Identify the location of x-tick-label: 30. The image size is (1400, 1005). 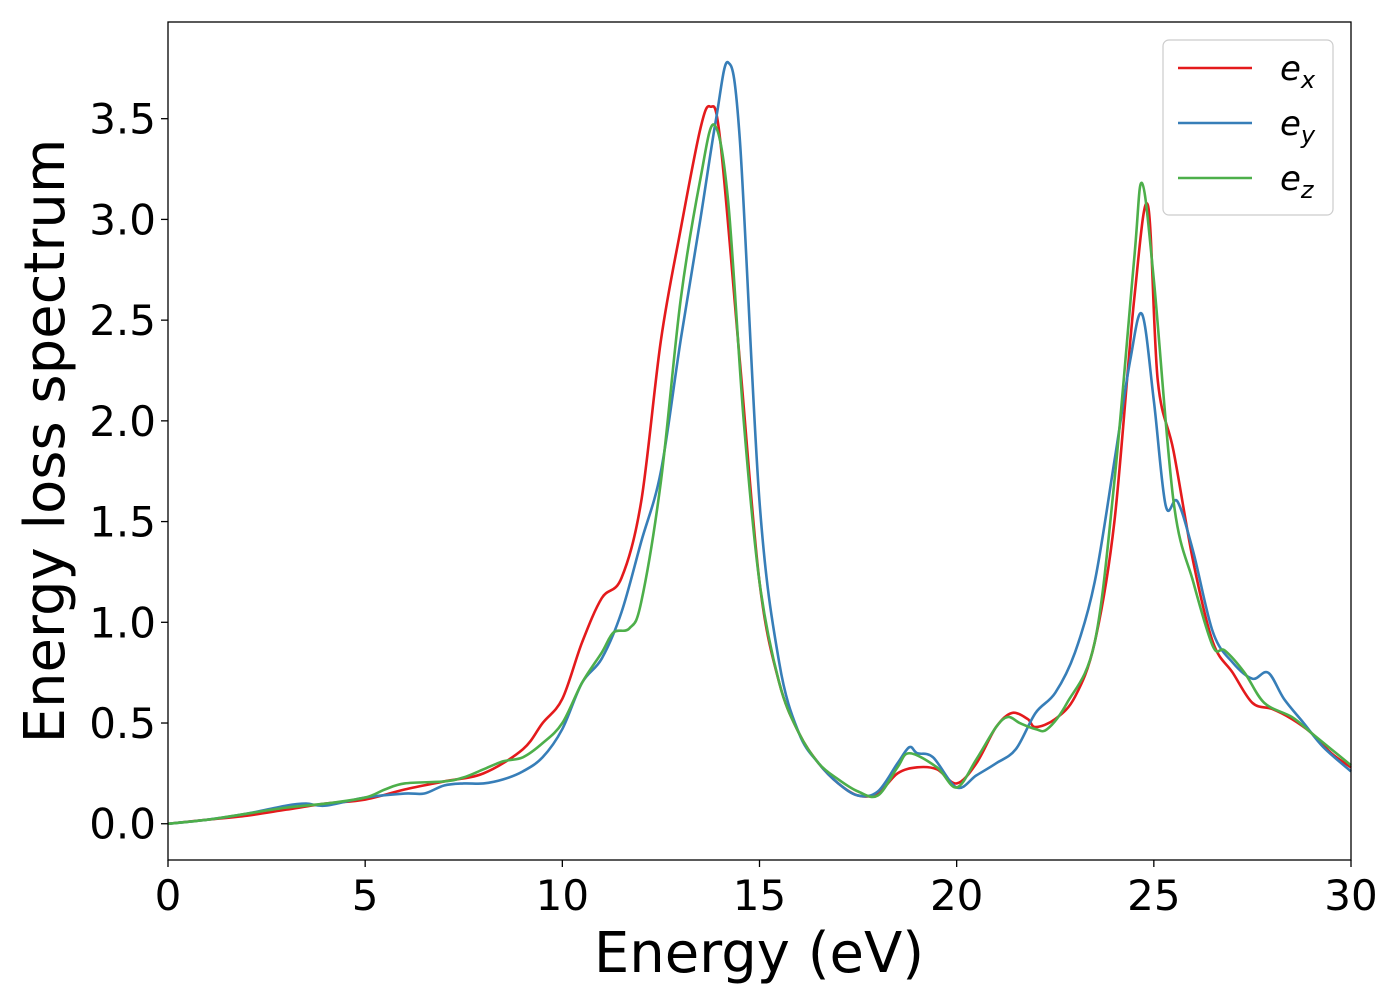
(1350, 895).